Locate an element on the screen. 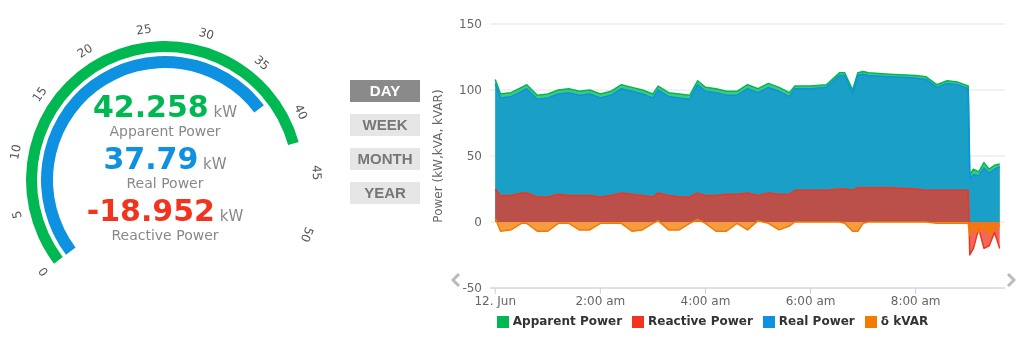  data-label: 42.258 is located at coordinates (150, 106).